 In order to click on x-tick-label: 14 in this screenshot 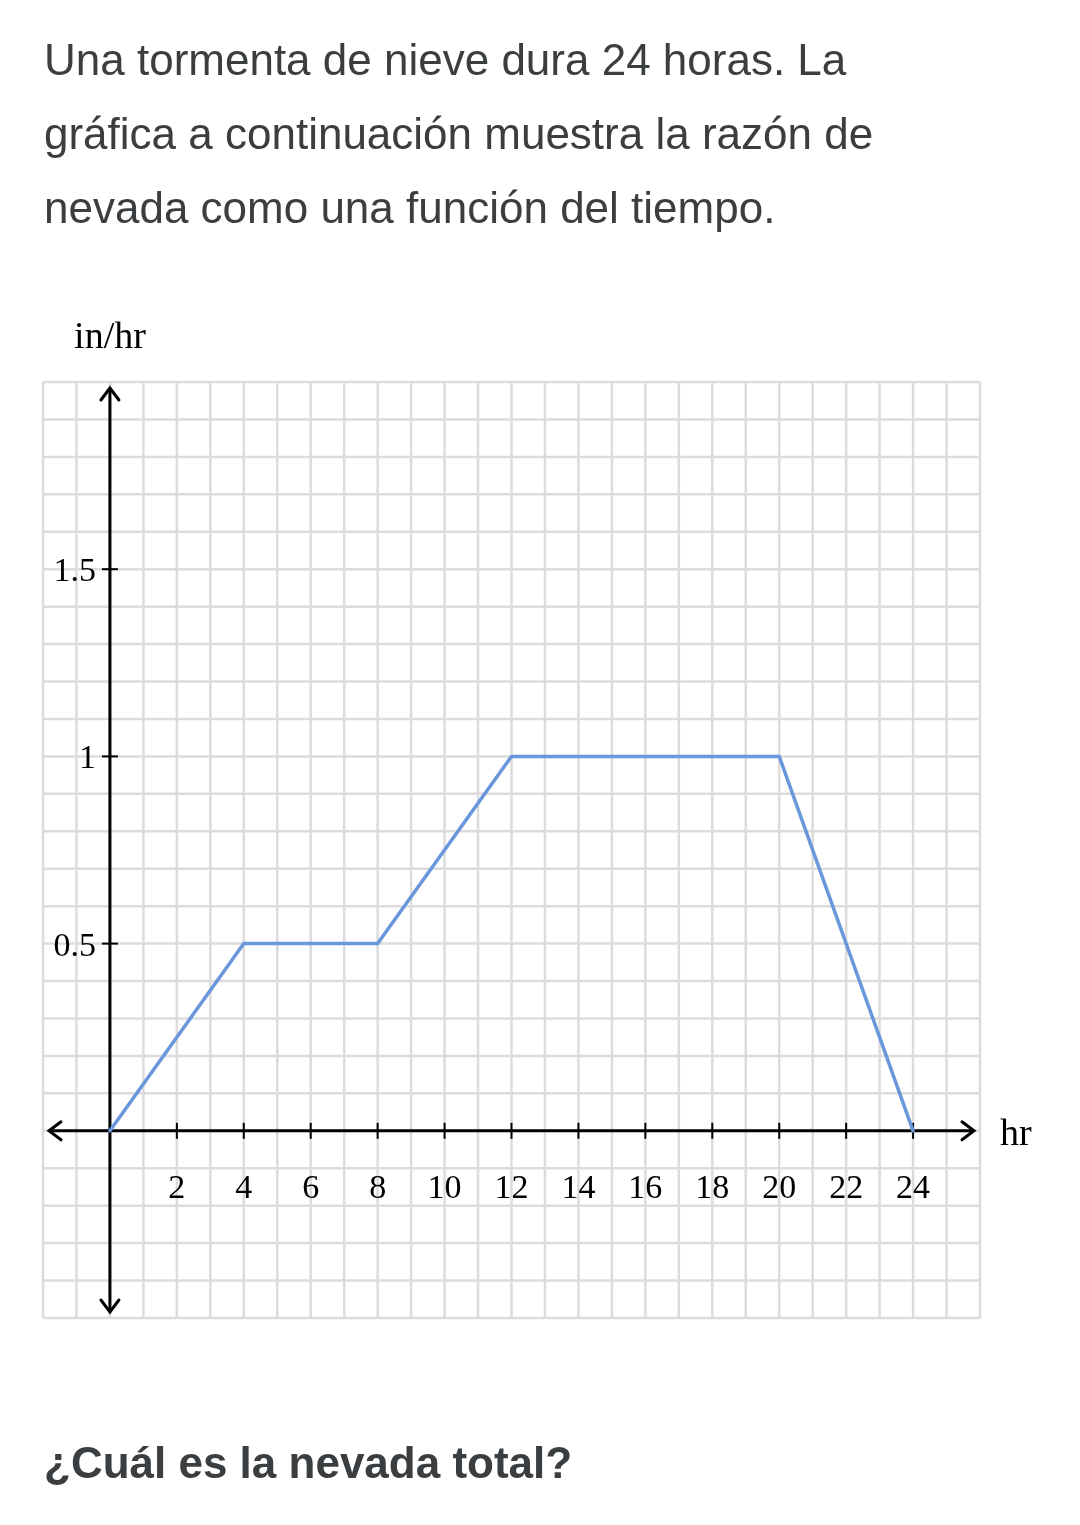, I will do `click(578, 1186)`.